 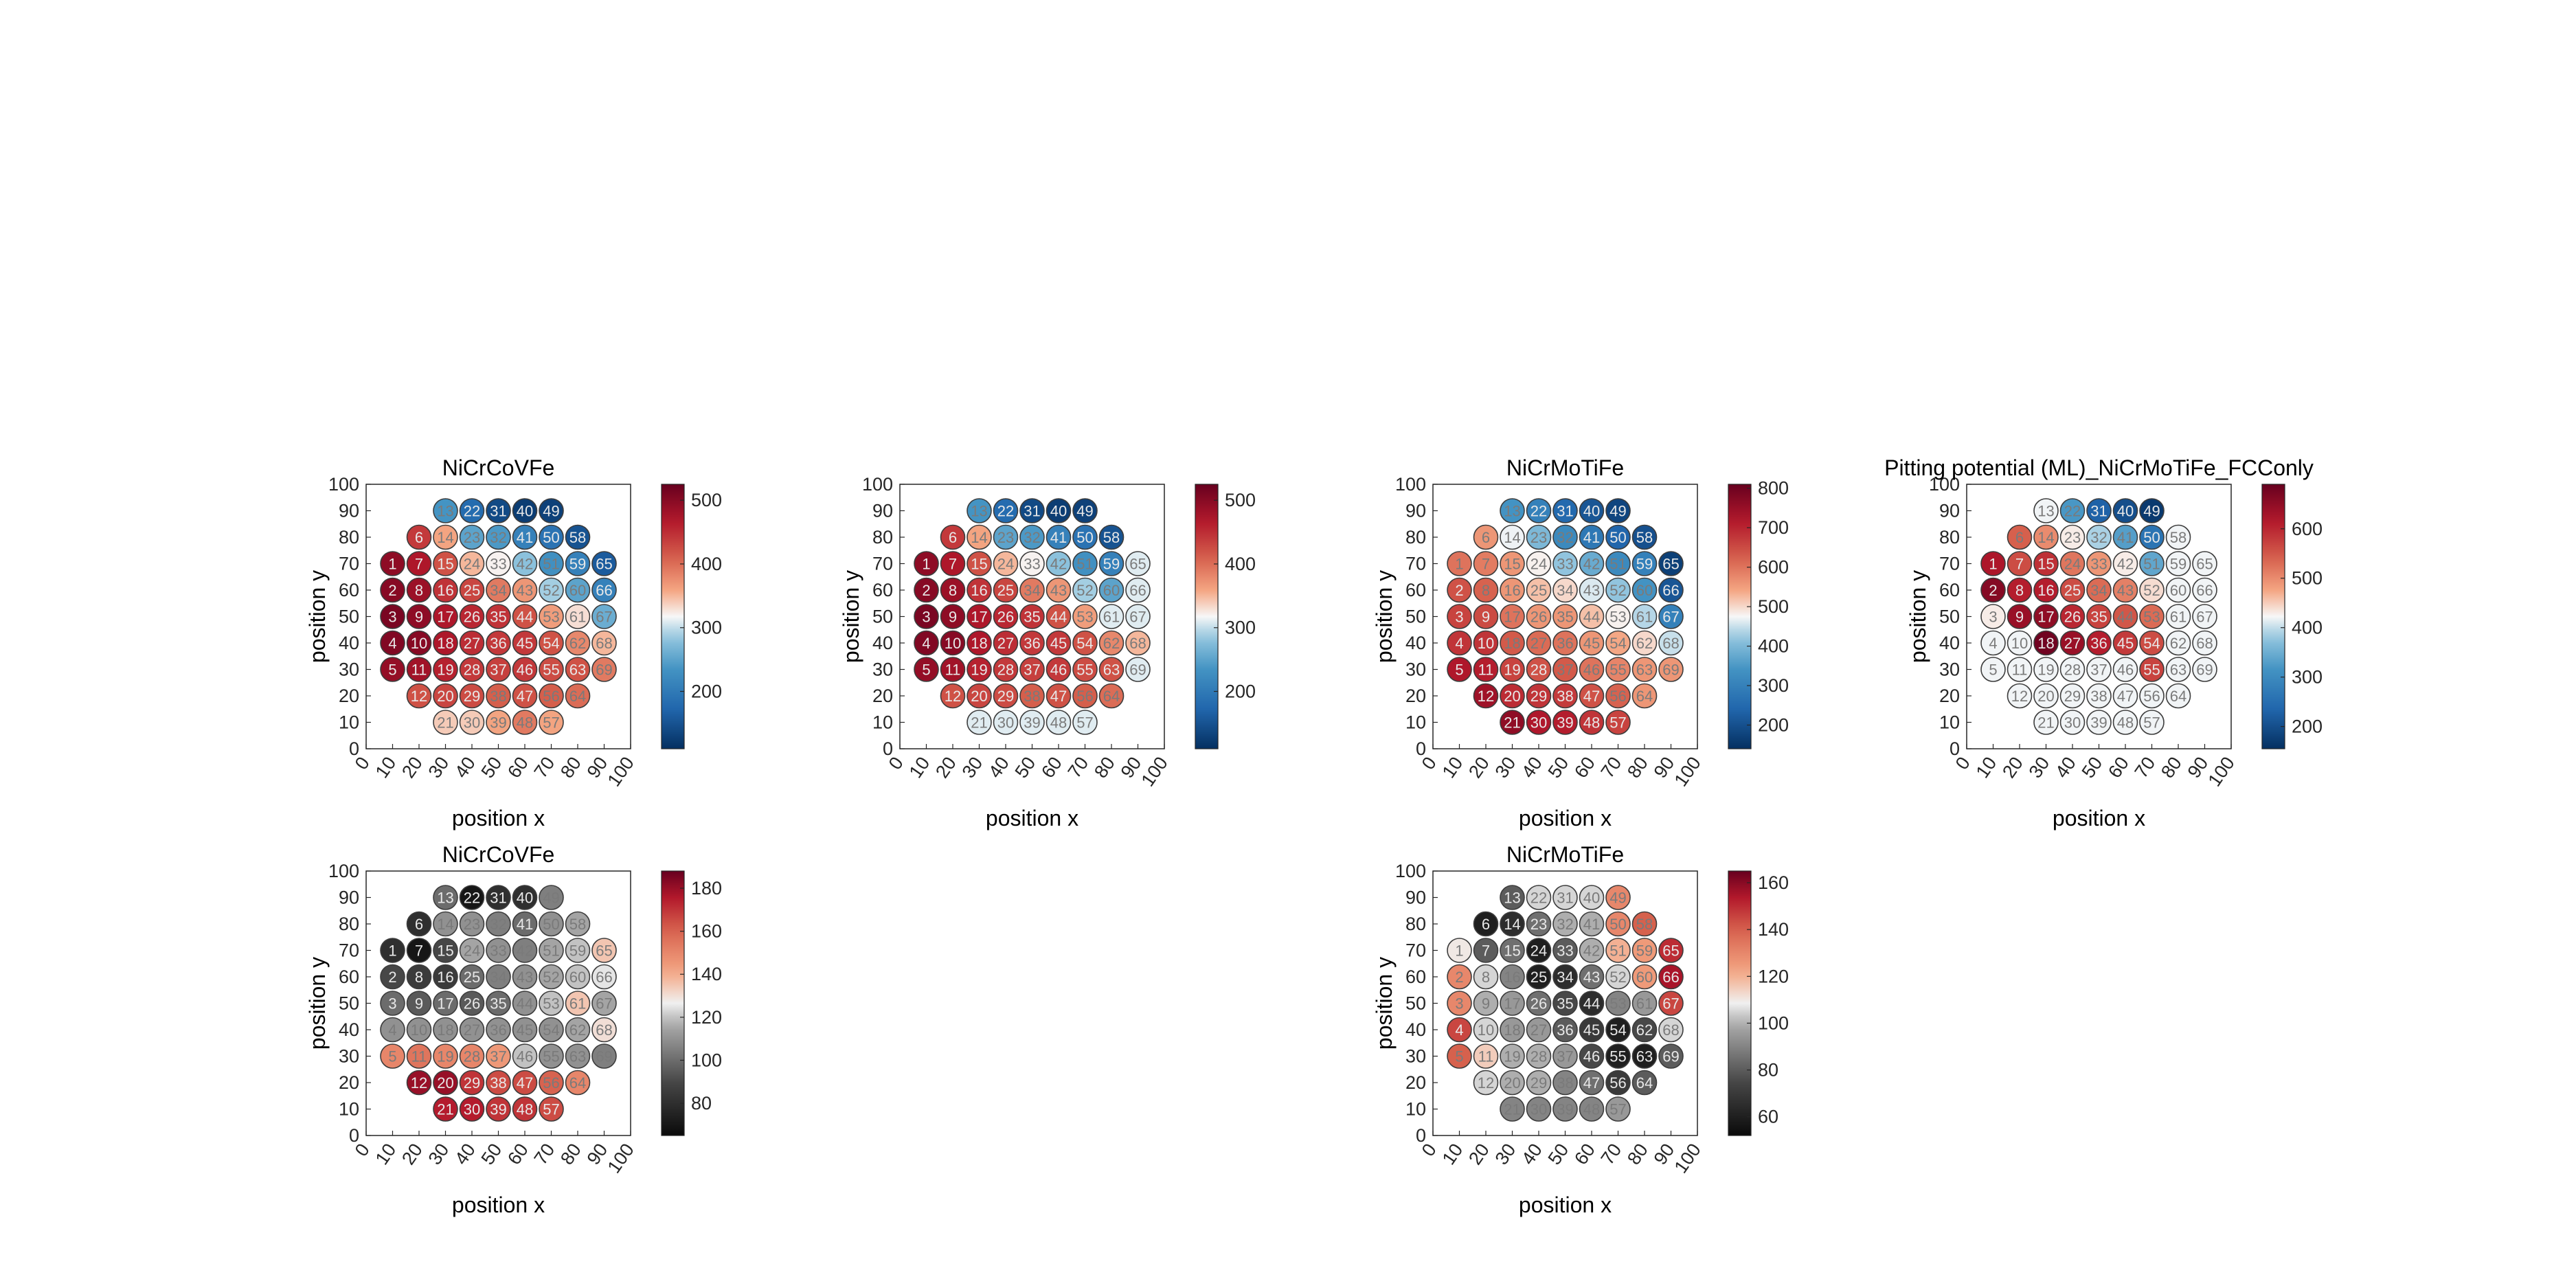 I want to click on measurement-point-65: 65, so click(x=1138, y=563).